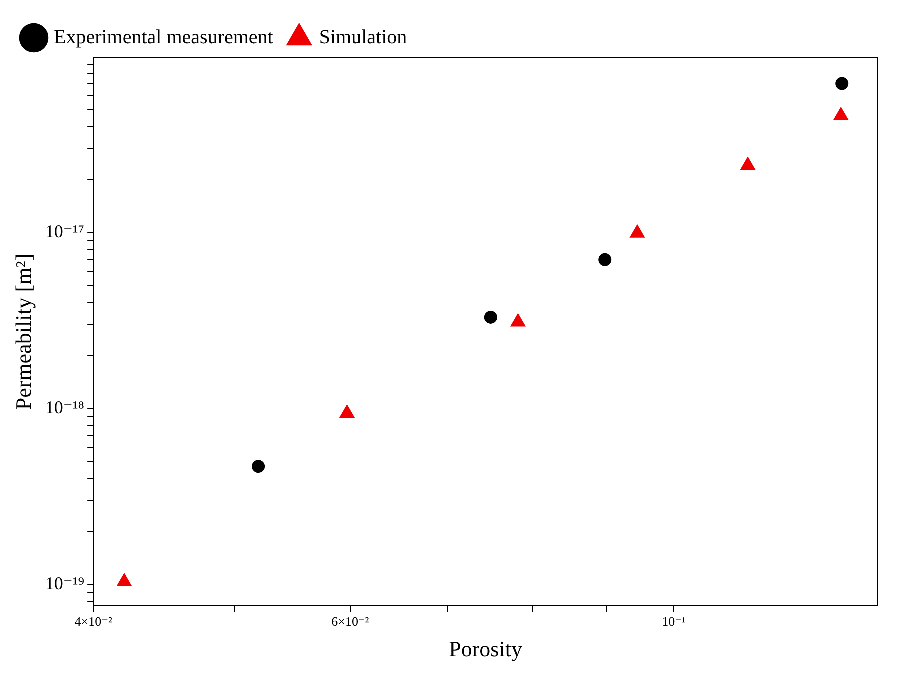 The height and width of the screenshot is (680, 897). Describe the element at coordinates (65, 584) in the screenshot. I see `y-tick-label: 10⁻¹⁹` at that location.